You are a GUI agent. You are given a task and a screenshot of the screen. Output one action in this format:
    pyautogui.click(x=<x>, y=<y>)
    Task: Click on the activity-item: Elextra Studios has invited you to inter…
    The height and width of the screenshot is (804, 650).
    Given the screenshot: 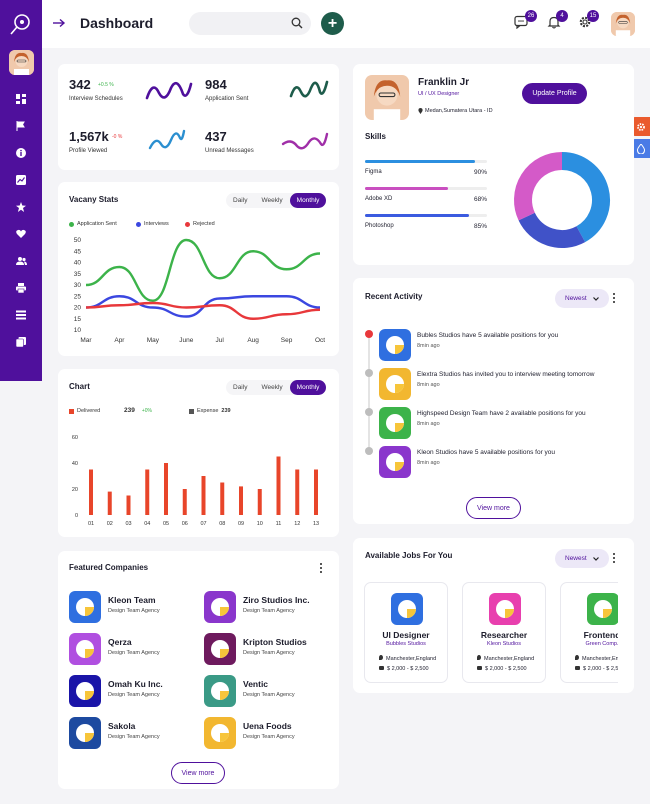 What is the action you would take?
    pyautogui.click(x=504, y=385)
    